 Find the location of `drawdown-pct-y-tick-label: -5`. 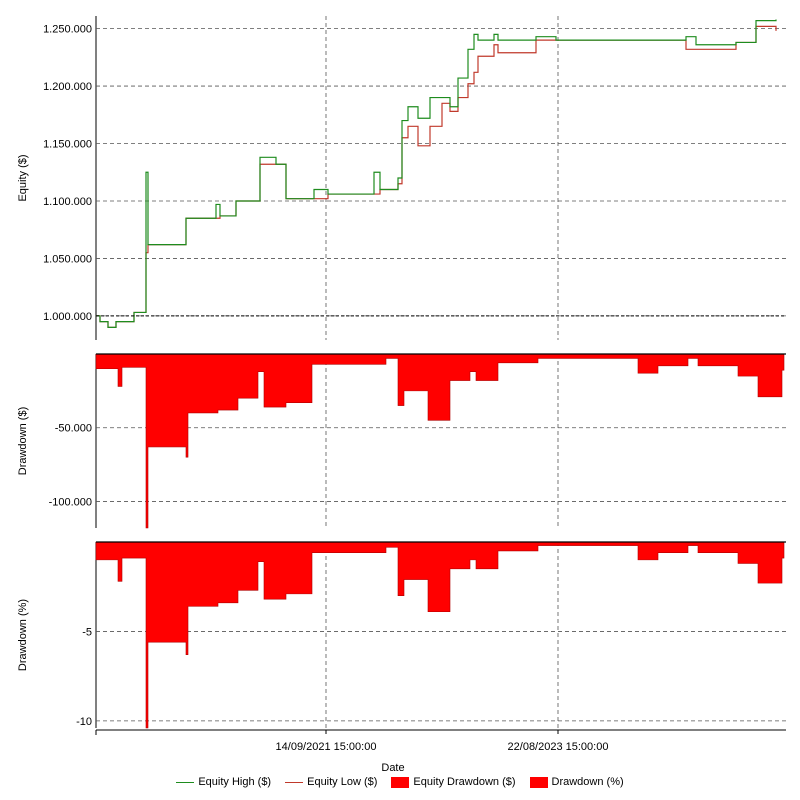

drawdown-pct-y-tick-label: -5 is located at coordinates (87, 632).